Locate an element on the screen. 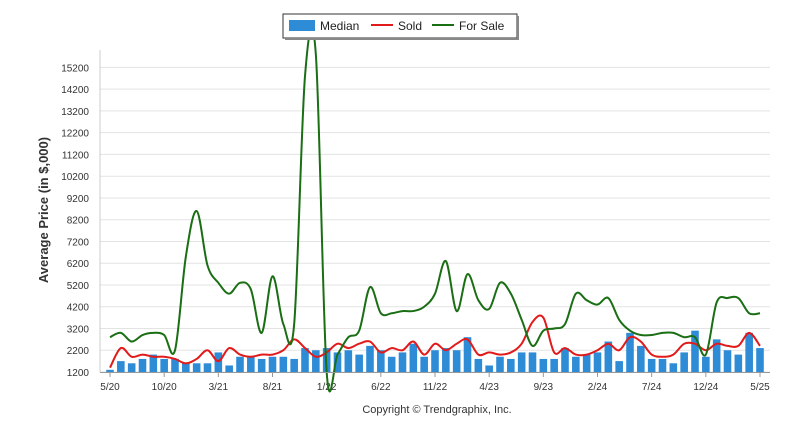 The image size is (800, 434). legend-for-sale-label: For Sale is located at coordinates (482, 26).